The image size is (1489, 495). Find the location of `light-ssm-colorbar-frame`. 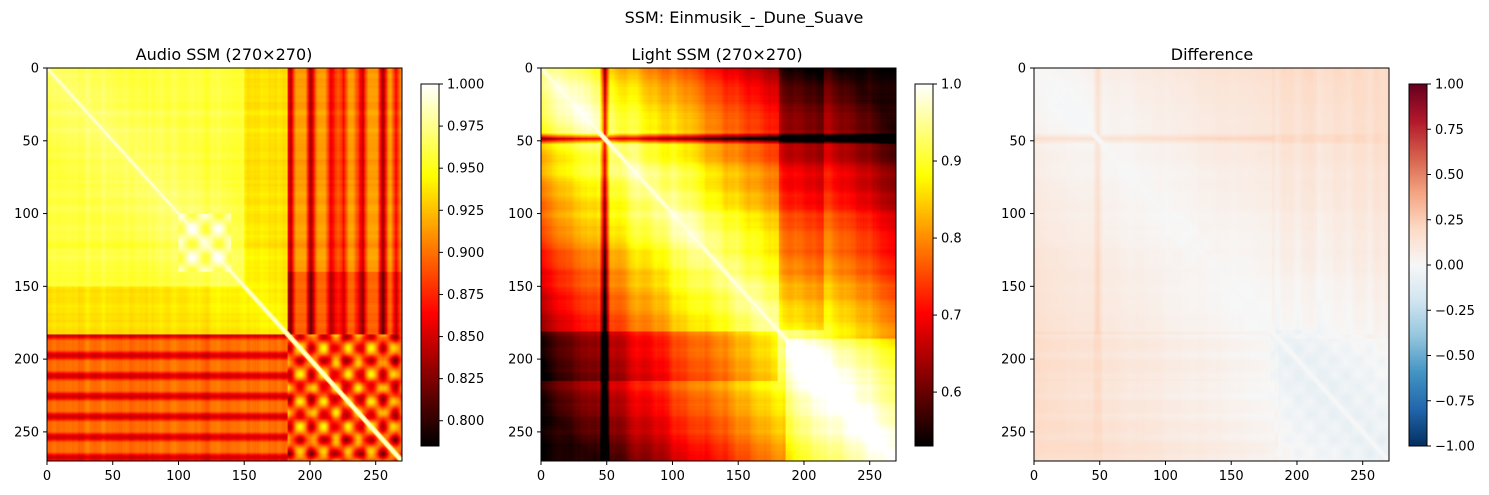

light-ssm-colorbar-frame is located at coordinates (924, 265).